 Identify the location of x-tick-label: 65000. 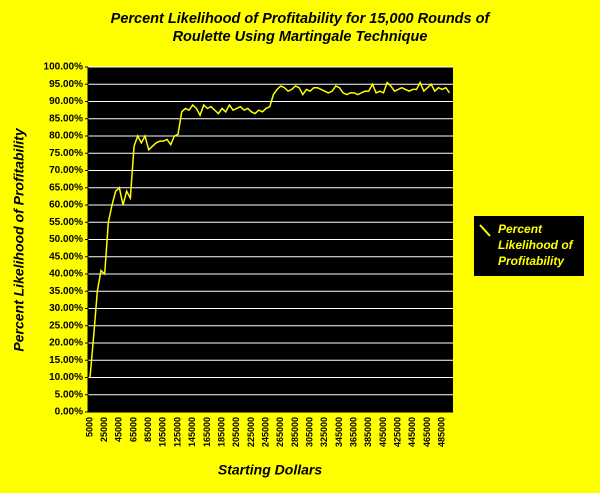
(133, 429).